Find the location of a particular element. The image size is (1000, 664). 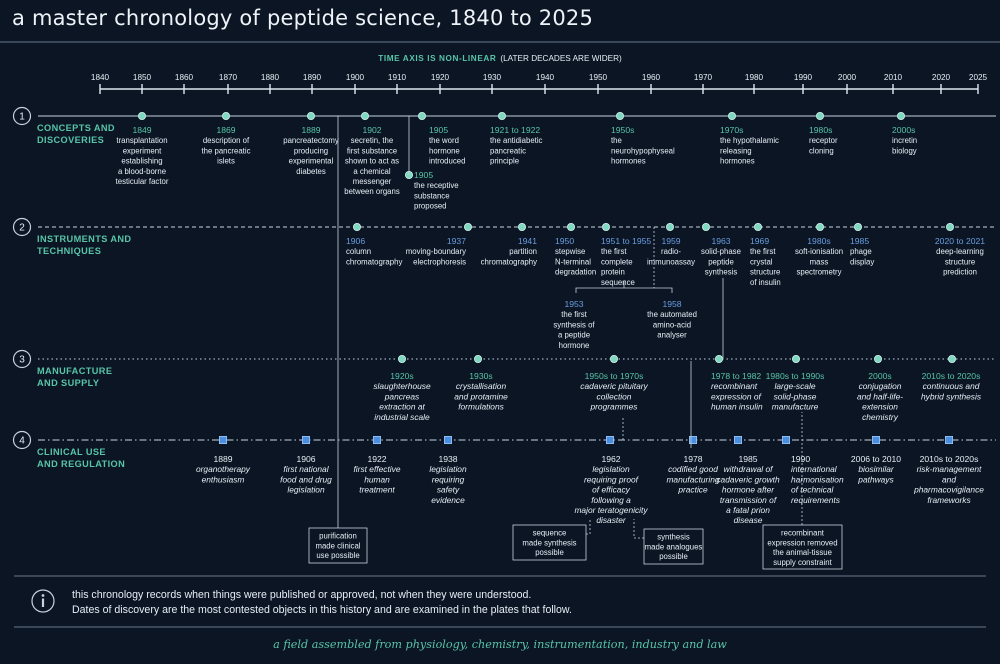

event-text: manufacturing is located at coordinates (692, 479).